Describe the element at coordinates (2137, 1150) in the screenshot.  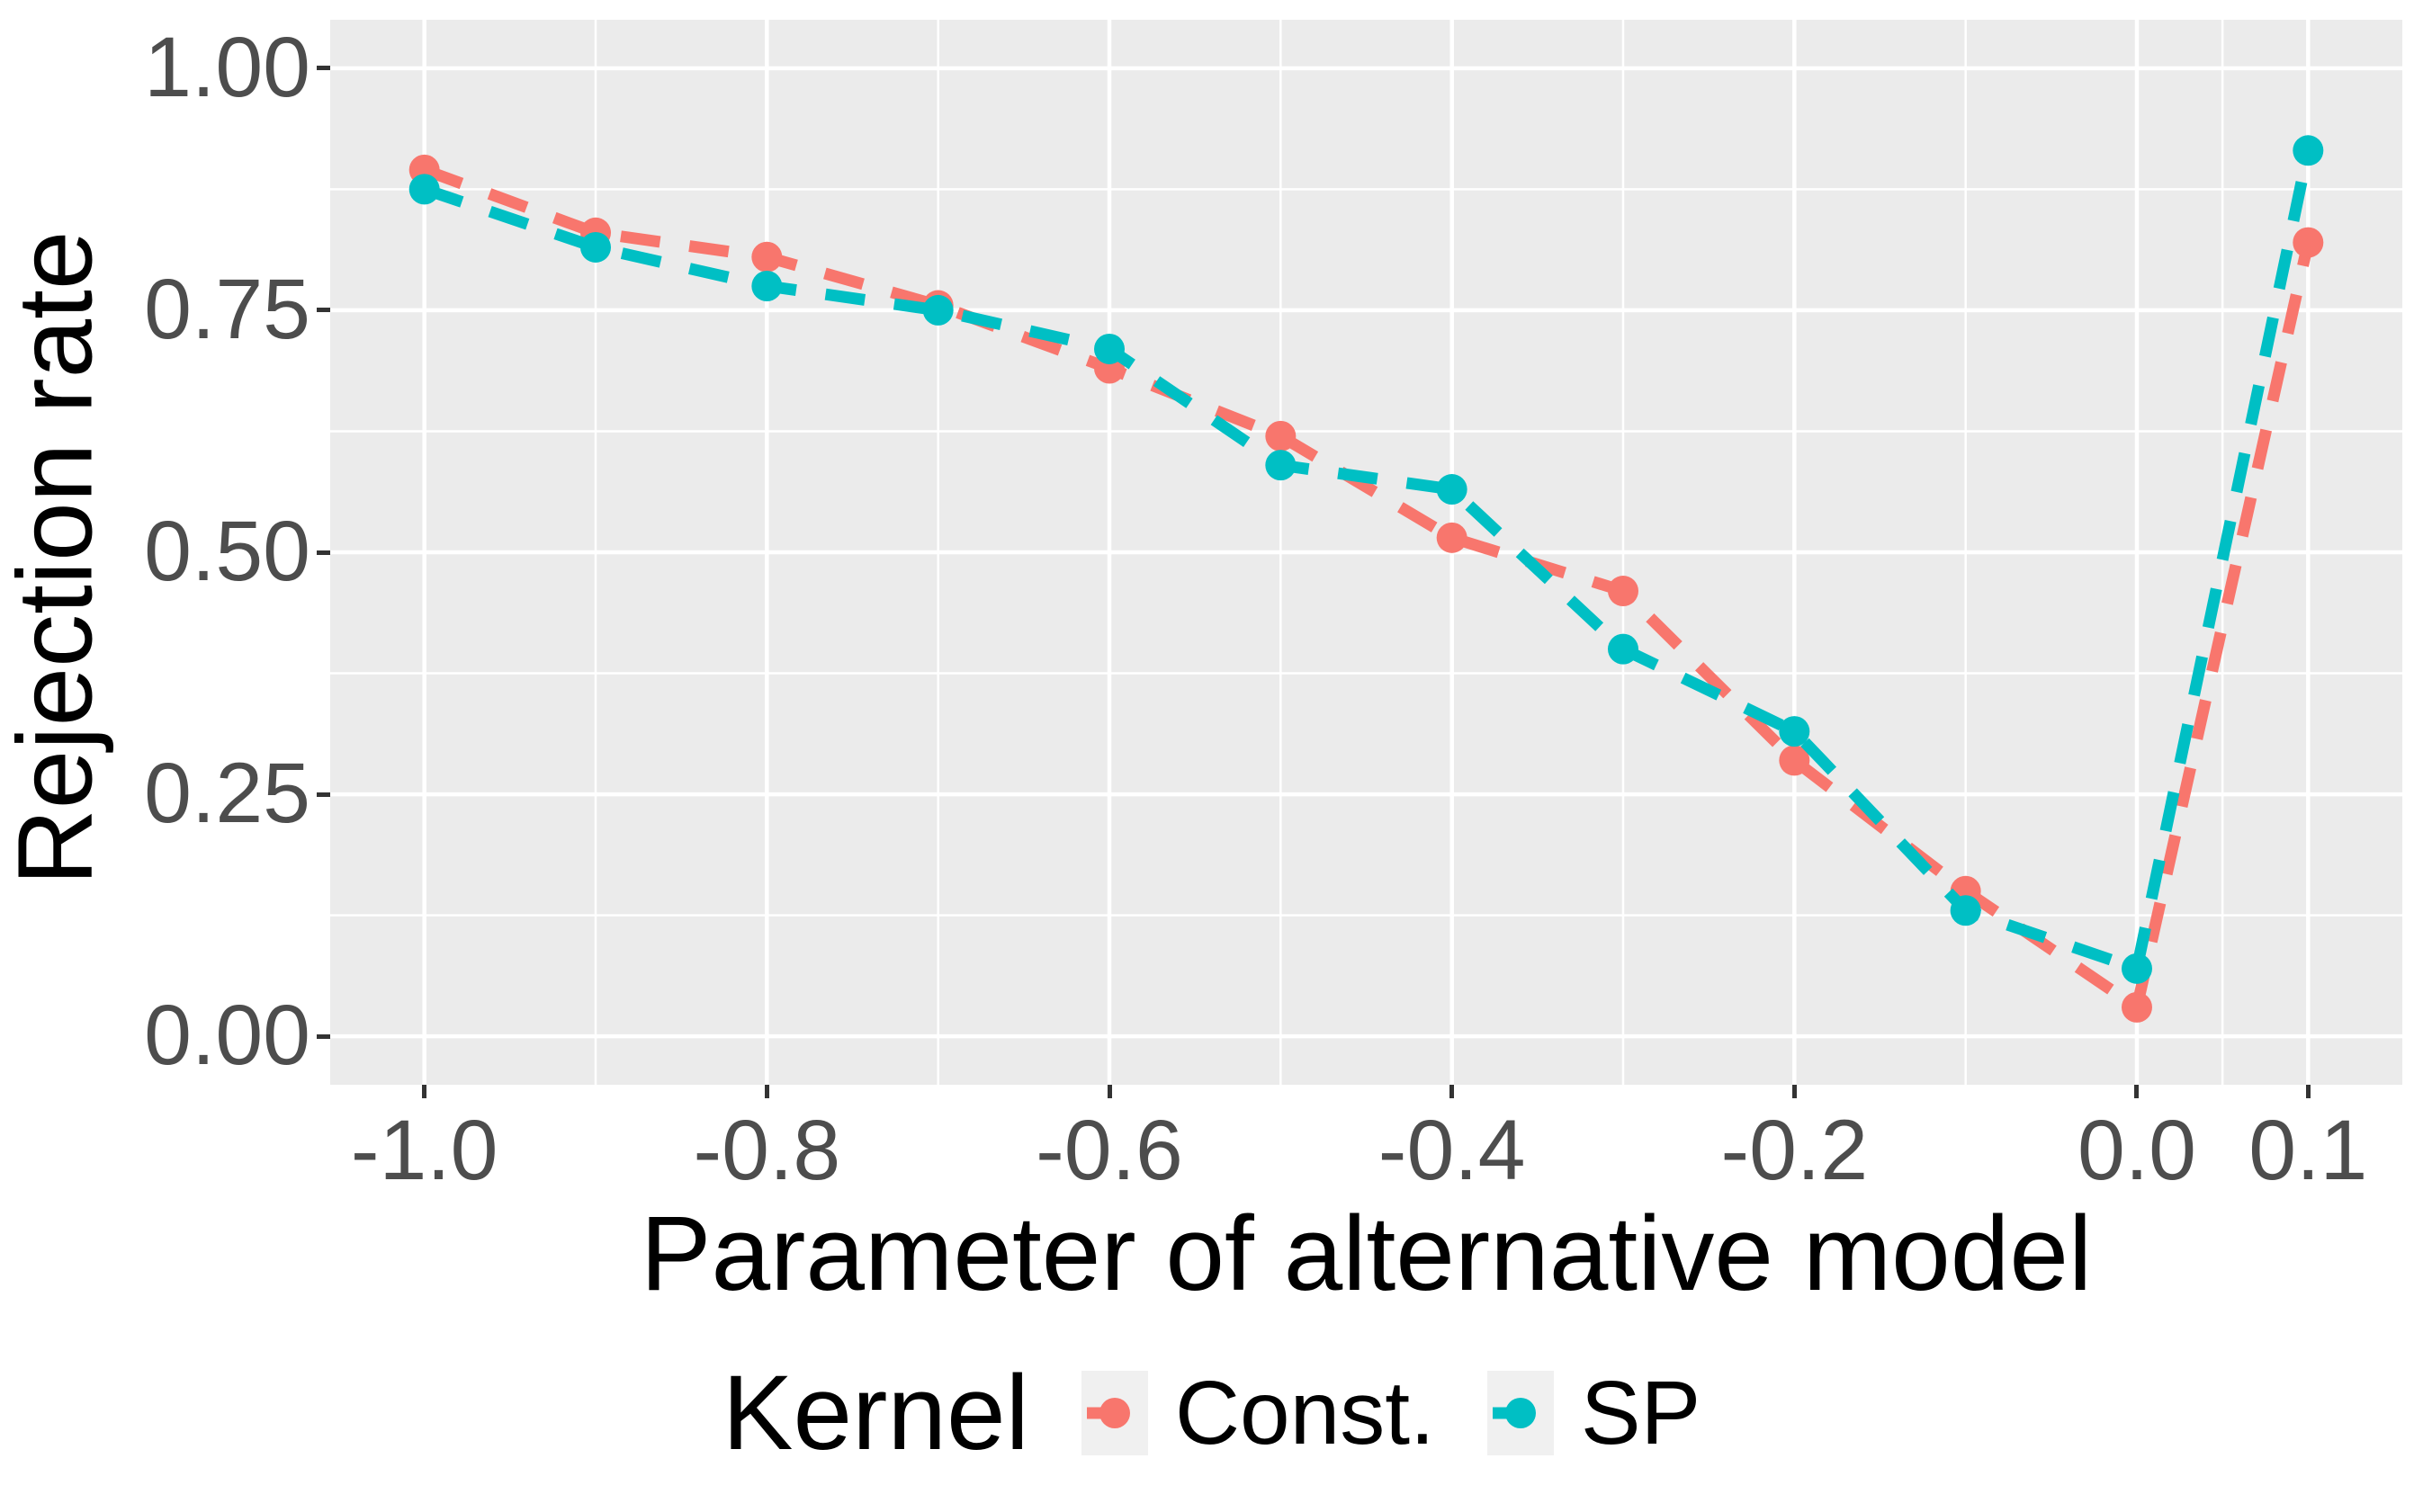
I see `x-tick-label: 0.0` at that location.